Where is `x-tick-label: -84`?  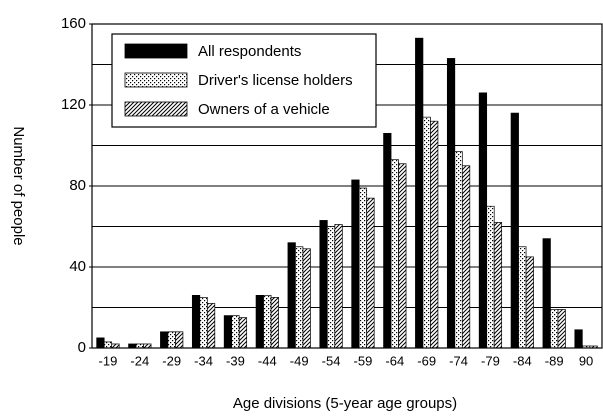 x-tick-label: -84 is located at coordinates (522, 360).